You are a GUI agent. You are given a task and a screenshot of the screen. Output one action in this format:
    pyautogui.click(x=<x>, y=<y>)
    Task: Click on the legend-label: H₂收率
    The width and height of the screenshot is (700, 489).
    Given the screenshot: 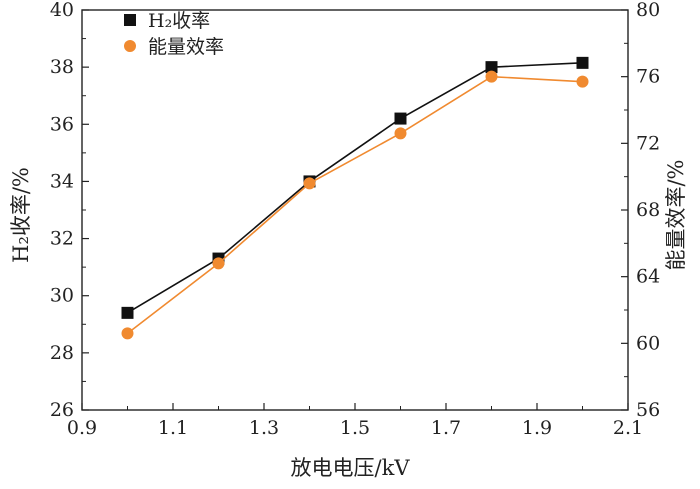 What is the action you would take?
    pyautogui.click(x=179, y=21)
    